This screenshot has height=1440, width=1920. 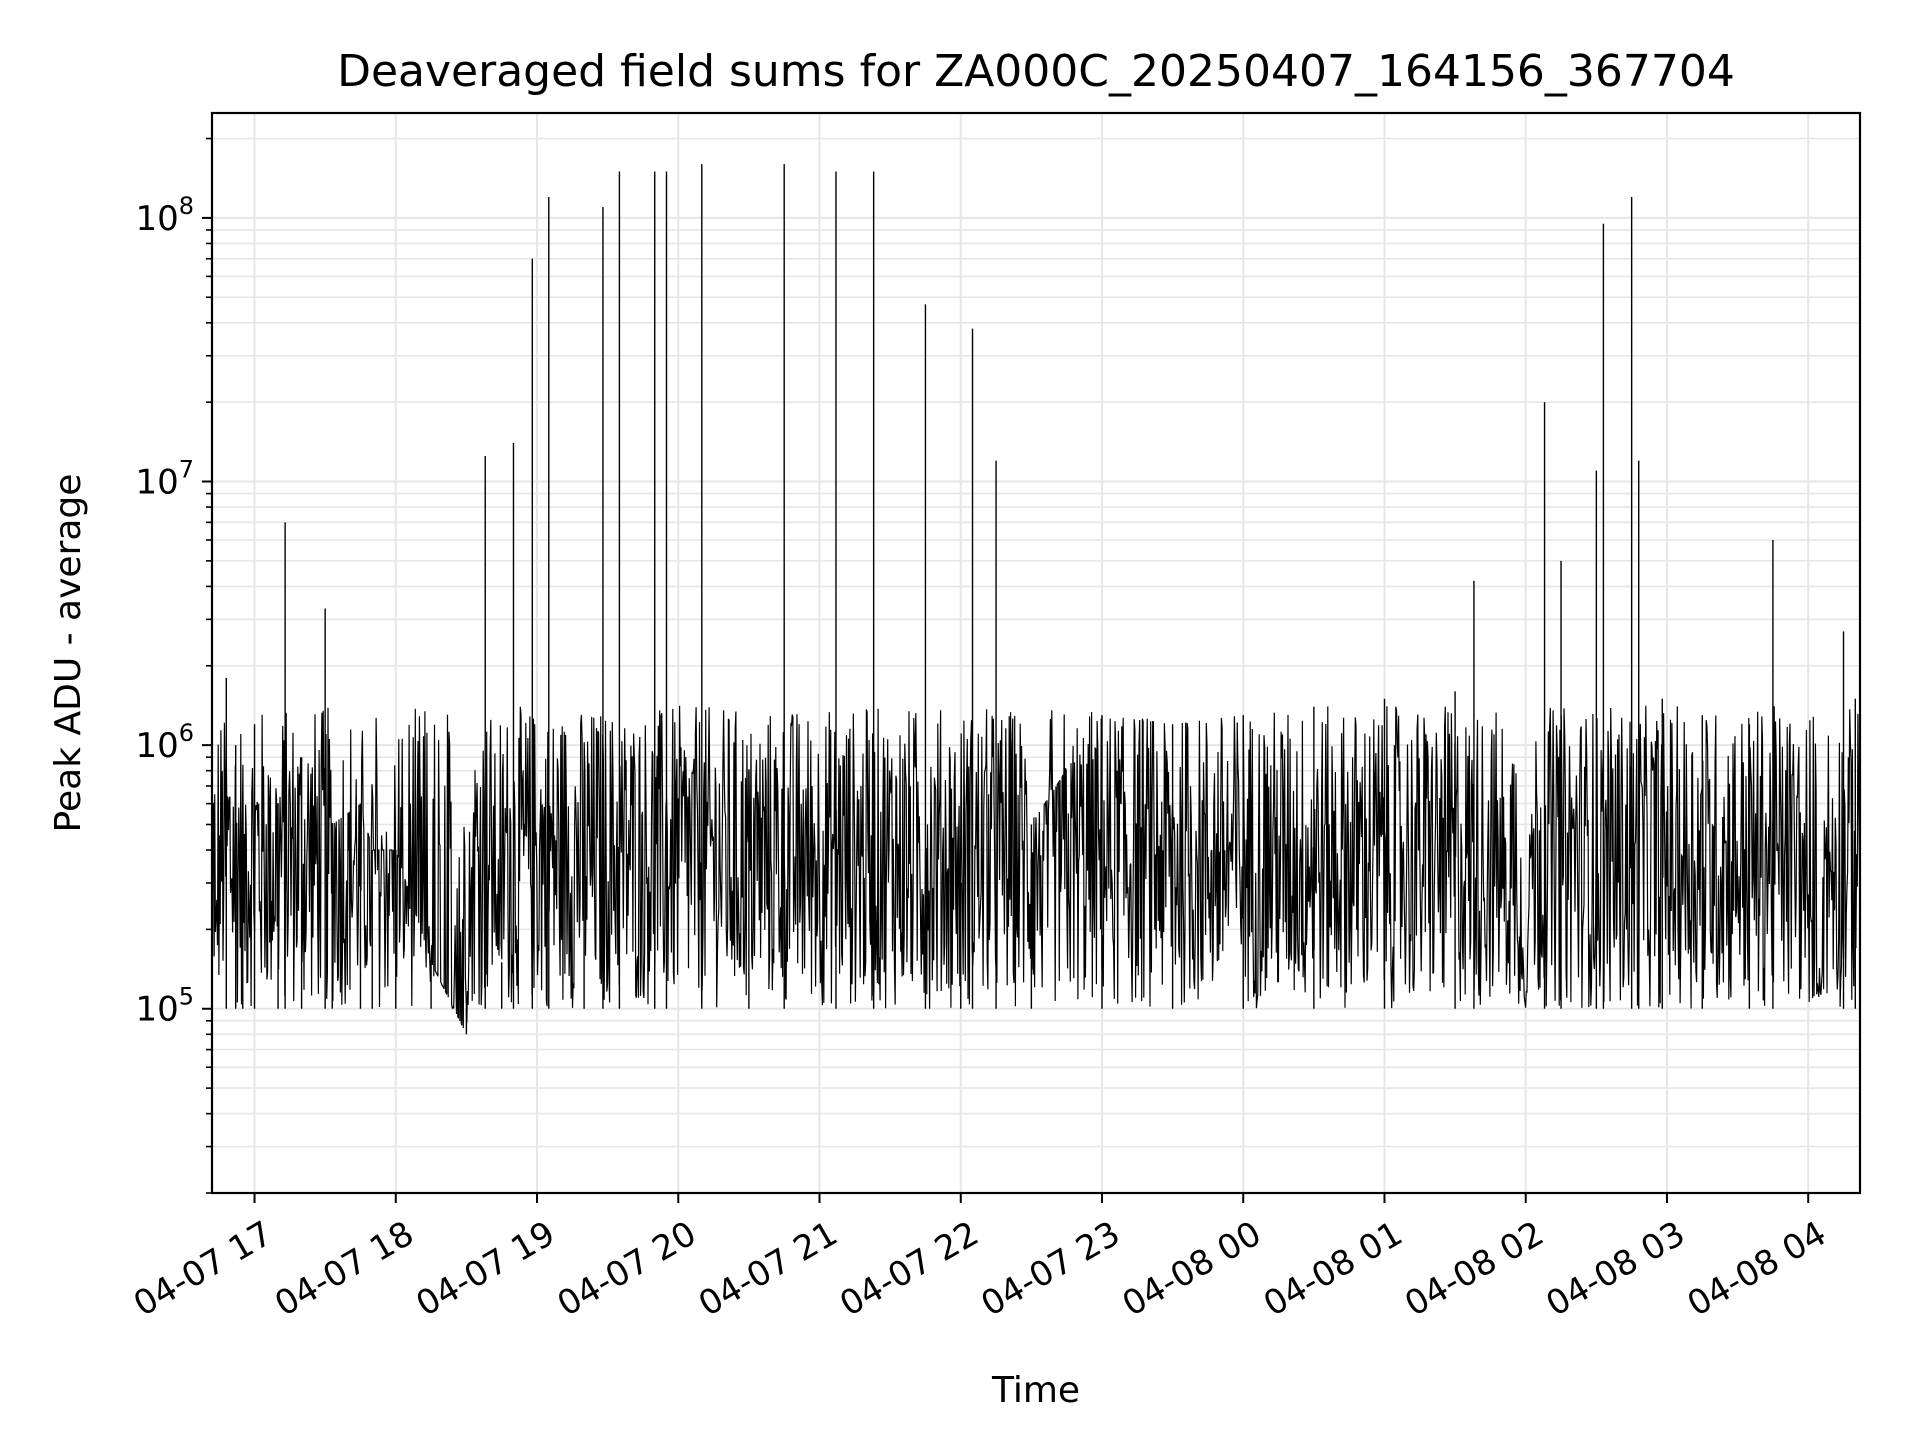 What do you see at coordinates (1035, 1390) in the screenshot?
I see `x-axis-title: Time` at bounding box center [1035, 1390].